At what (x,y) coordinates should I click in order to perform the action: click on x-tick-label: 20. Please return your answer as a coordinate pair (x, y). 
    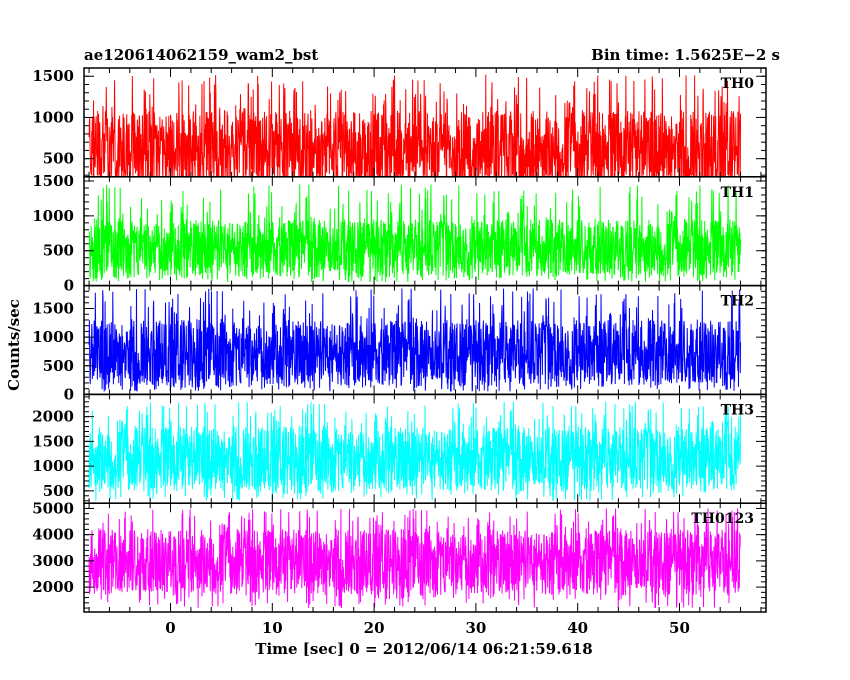
    Looking at the image, I should click on (374, 628).